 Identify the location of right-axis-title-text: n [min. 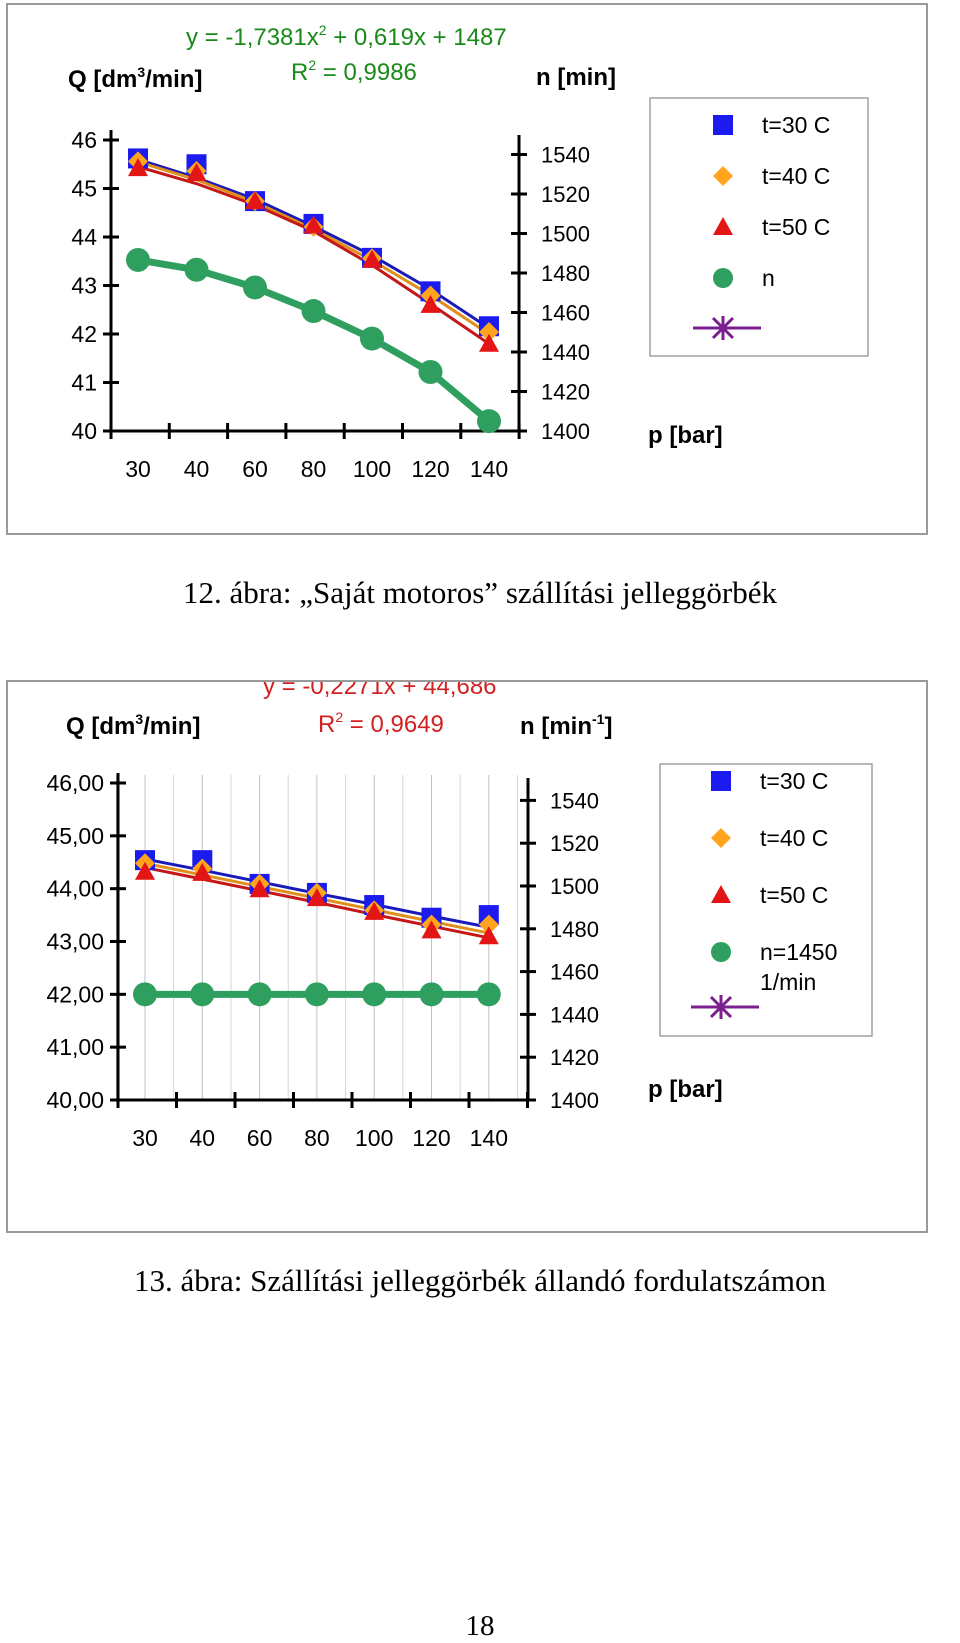
(556, 726).